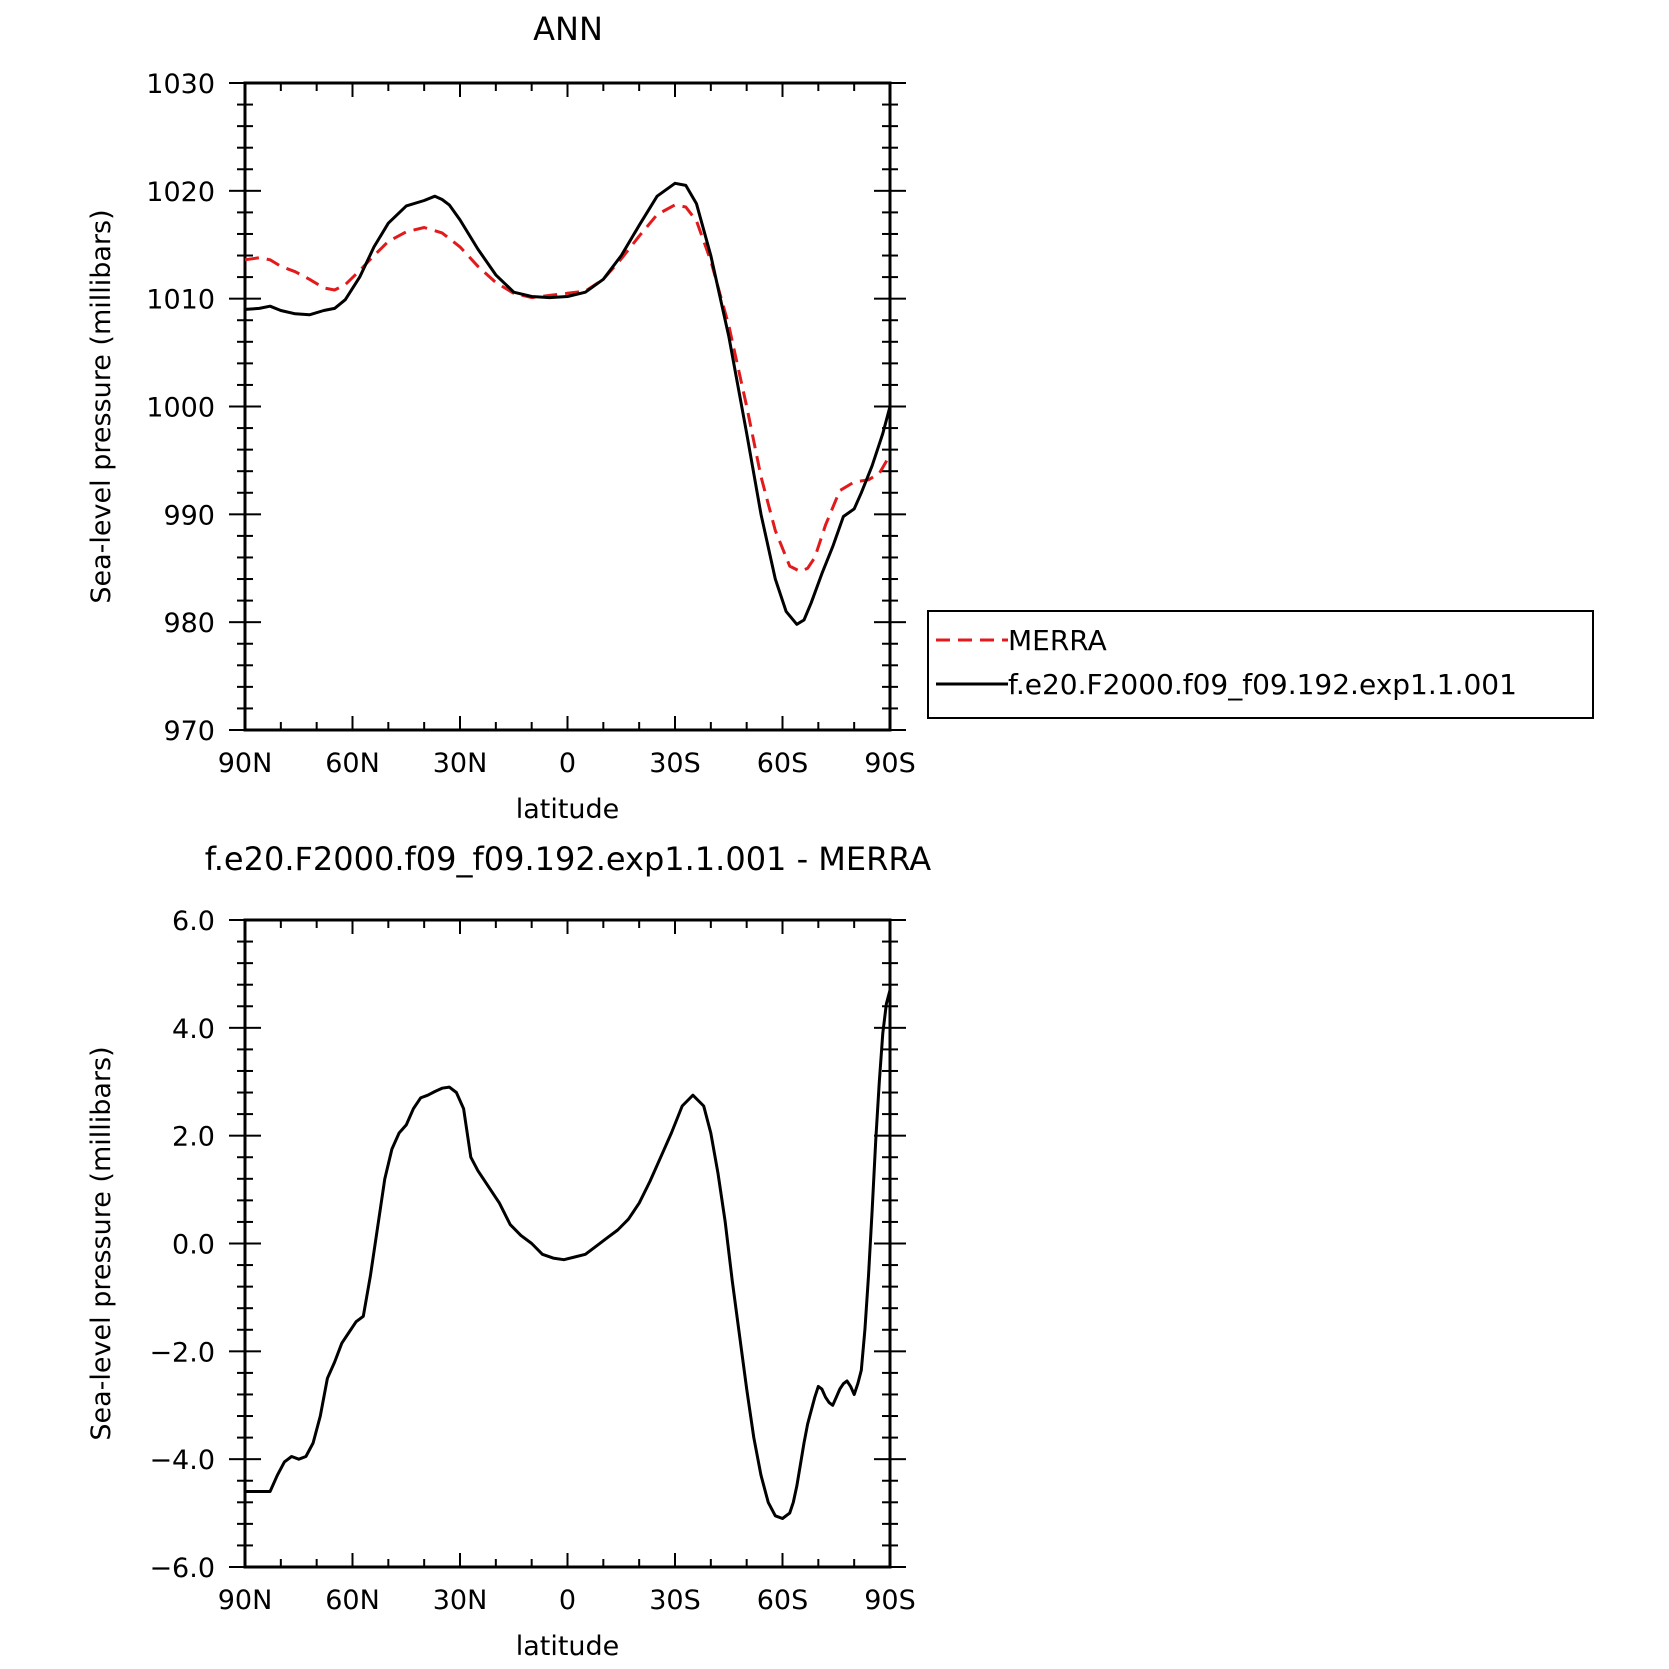  I want to click on y-tick-label: 1020, so click(180, 192).